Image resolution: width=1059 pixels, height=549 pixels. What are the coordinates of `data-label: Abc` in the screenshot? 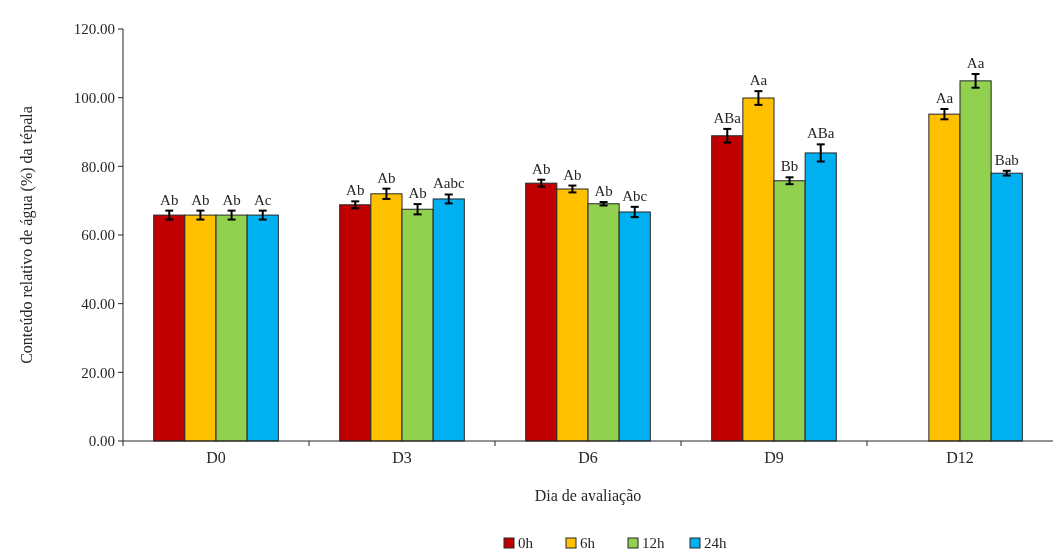 It's located at (635, 195).